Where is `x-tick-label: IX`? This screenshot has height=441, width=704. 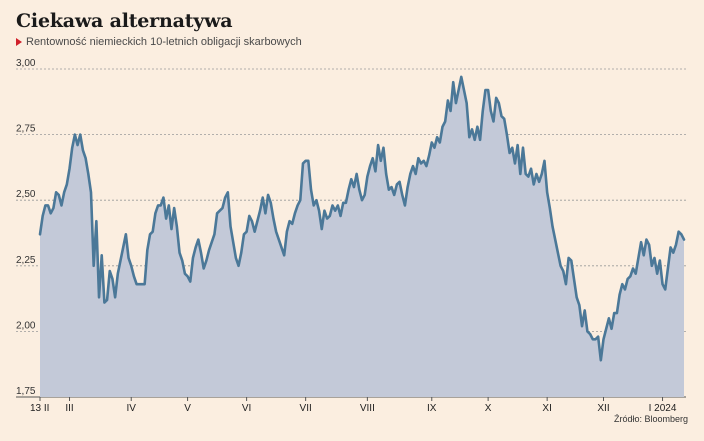 x-tick-label: IX is located at coordinates (432, 408).